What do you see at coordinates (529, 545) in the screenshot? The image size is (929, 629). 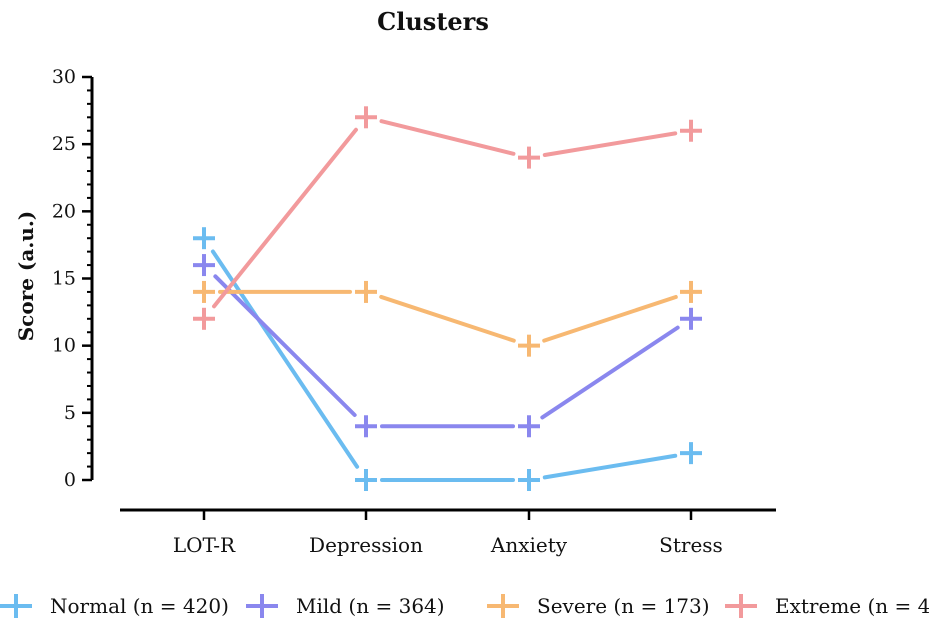 I see `x-tick-label: Anxiety` at bounding box center [529, 545].